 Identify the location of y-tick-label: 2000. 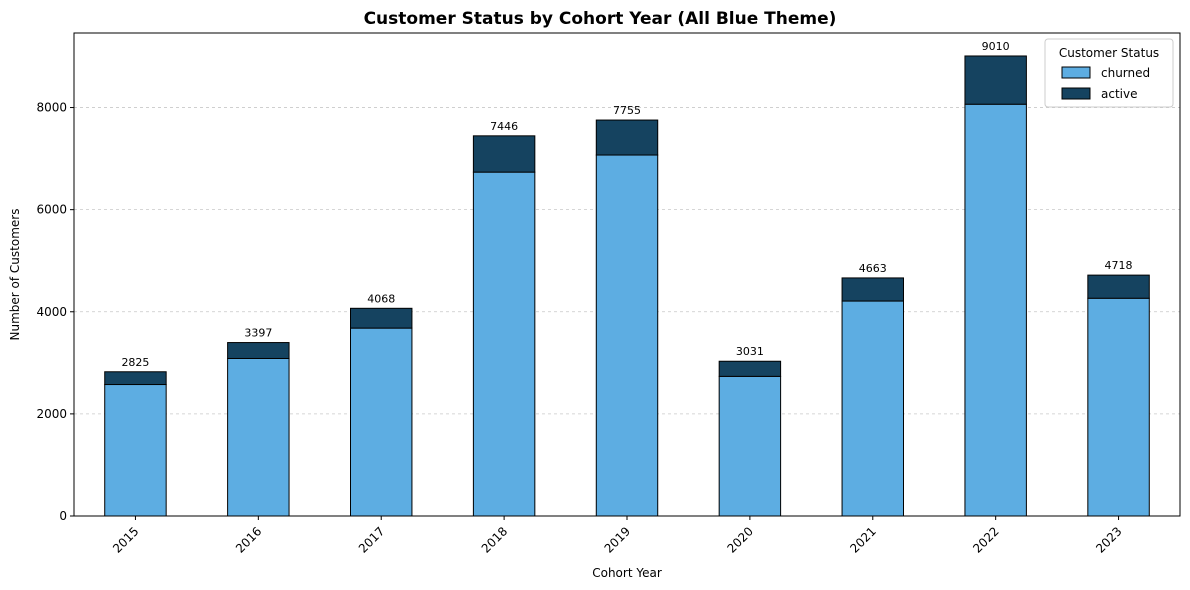
(51, 414).